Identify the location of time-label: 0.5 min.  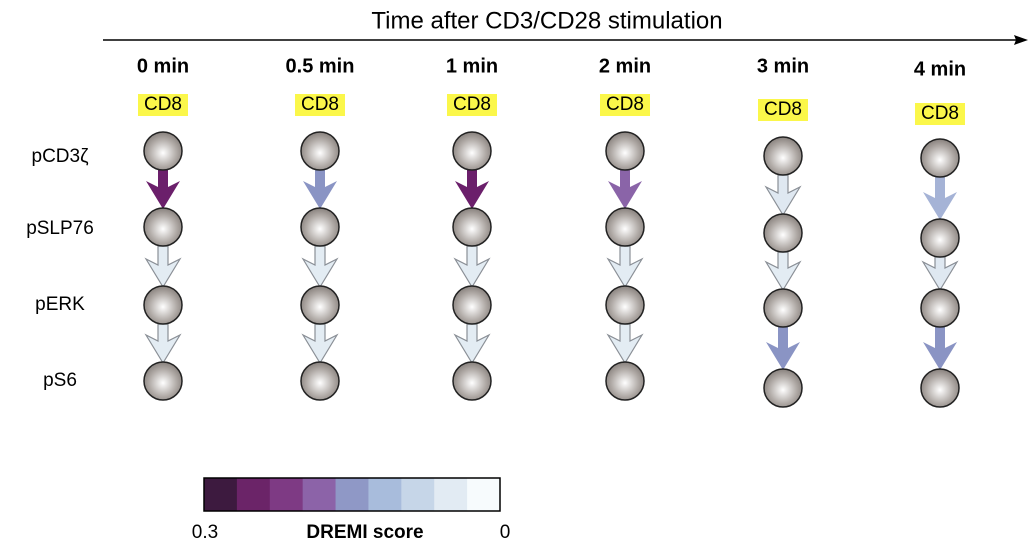
(320, 66).